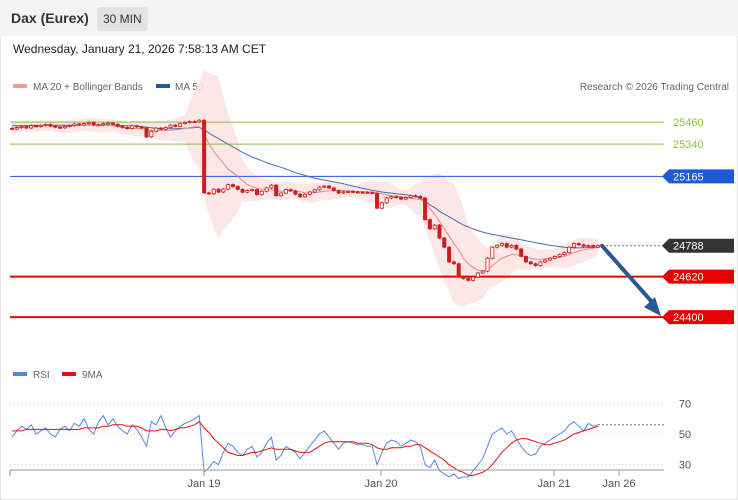 This screenshot has height=500, width=738. Describe the element at coordinates (685, 404) in the screenshot. I see `rsi-tick-70: 70` at that location.